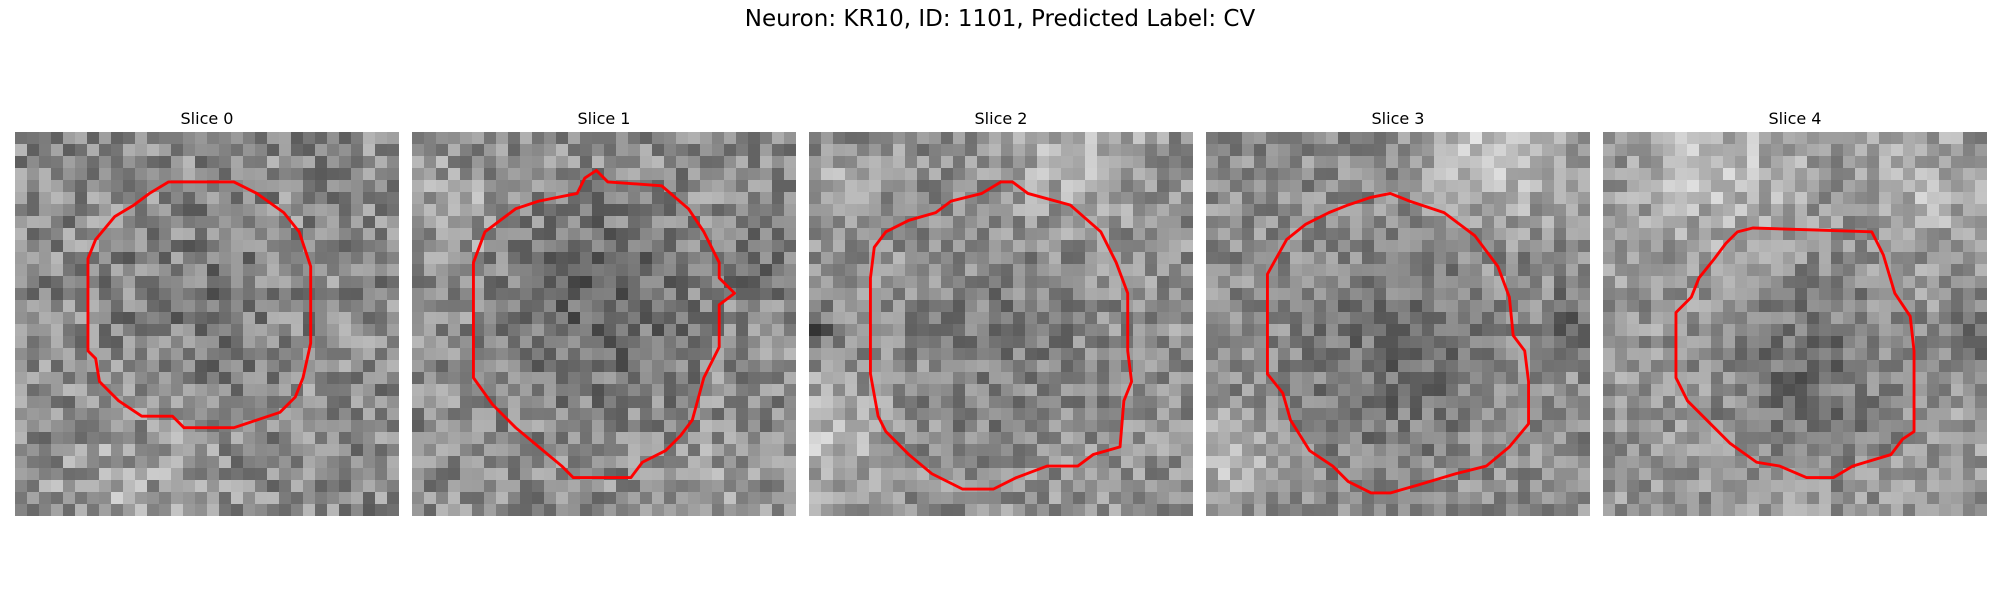  What do you see at coordinates (1398, 119) in the screenshot?
I see `slice-title: Slice 3` at bounding box center [1398, 119].